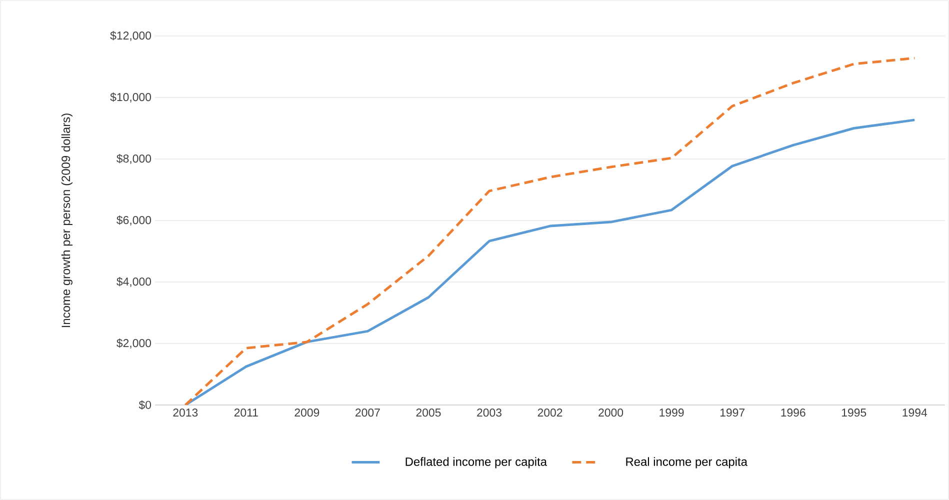 The height and width of the screenshot is (500, 949). I want to click on x-tick-label: 1994, so click(915, 412).